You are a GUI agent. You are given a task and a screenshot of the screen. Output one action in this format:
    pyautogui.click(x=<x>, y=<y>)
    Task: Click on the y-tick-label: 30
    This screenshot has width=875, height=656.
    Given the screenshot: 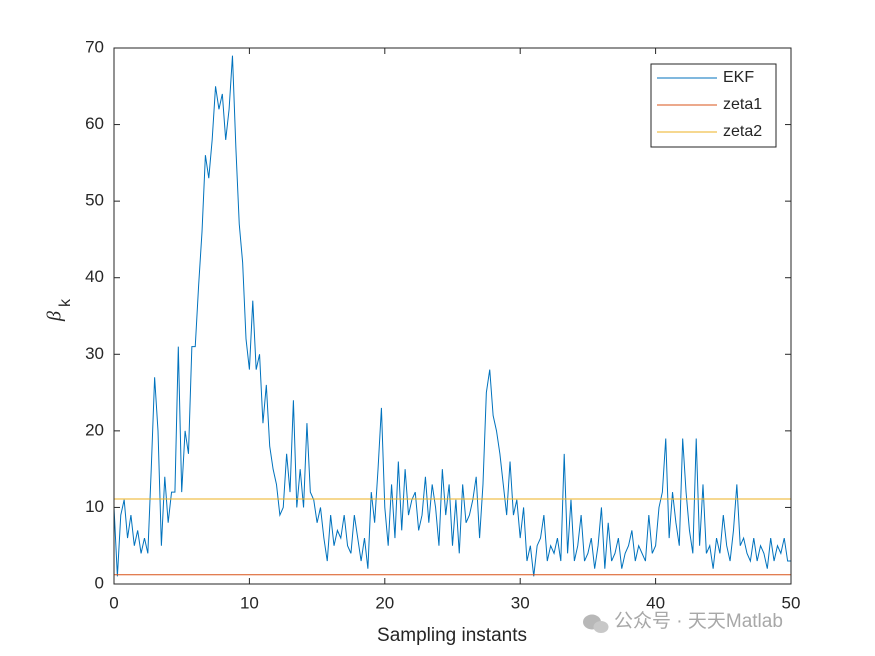 What is the action you would take?
    pyautogui.click(x=94, y=353)
    